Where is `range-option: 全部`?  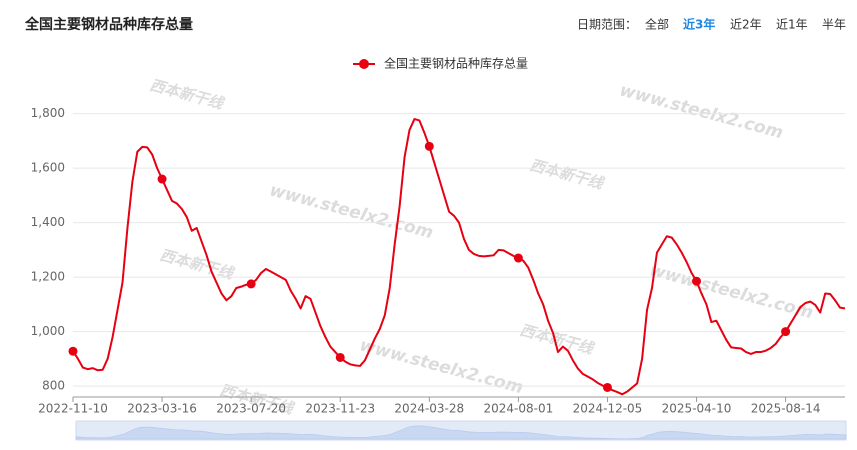 range-option: 全部 is located at coordinates (657, 24).